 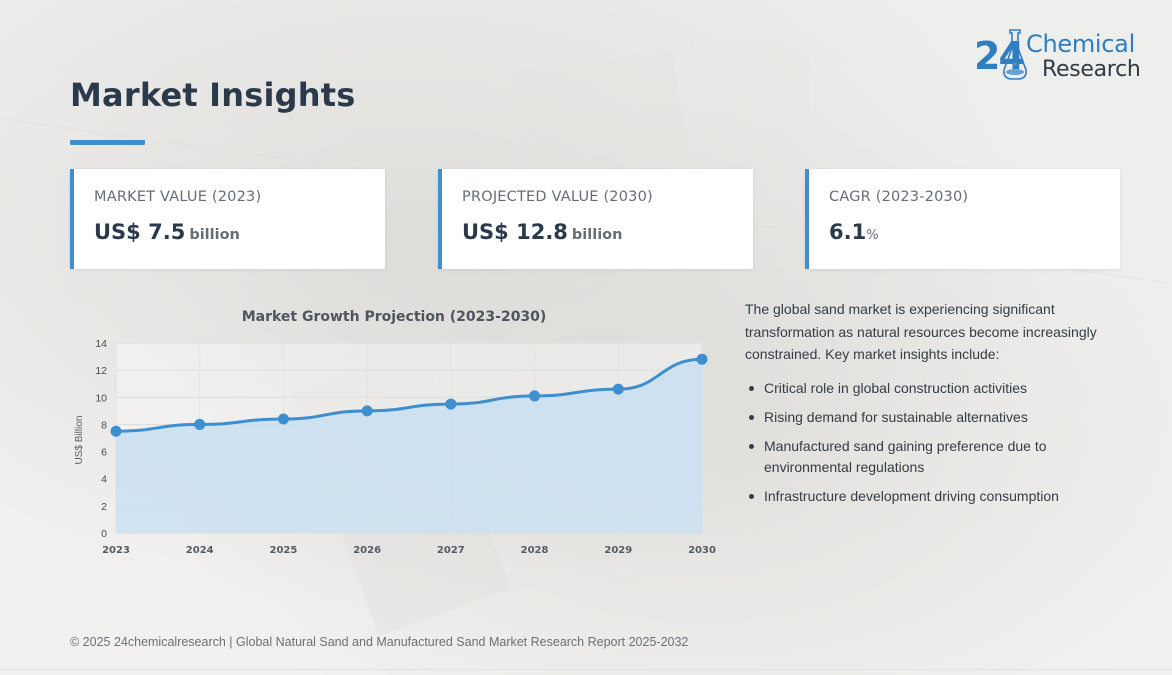 What do you see at coordinates (200, 550) in the screenshot?
I see `x-tick-label: 2024` at bounding box center [200, 550].